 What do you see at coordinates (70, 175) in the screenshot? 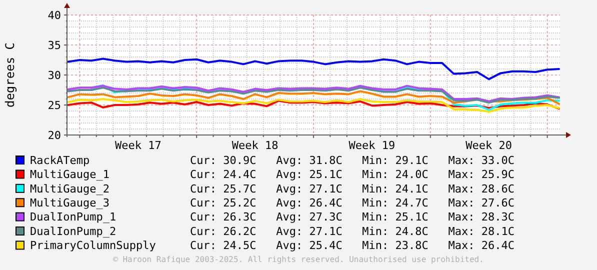
I see `legend-label: MultiGauge_1` at bounding box center [70, 175].